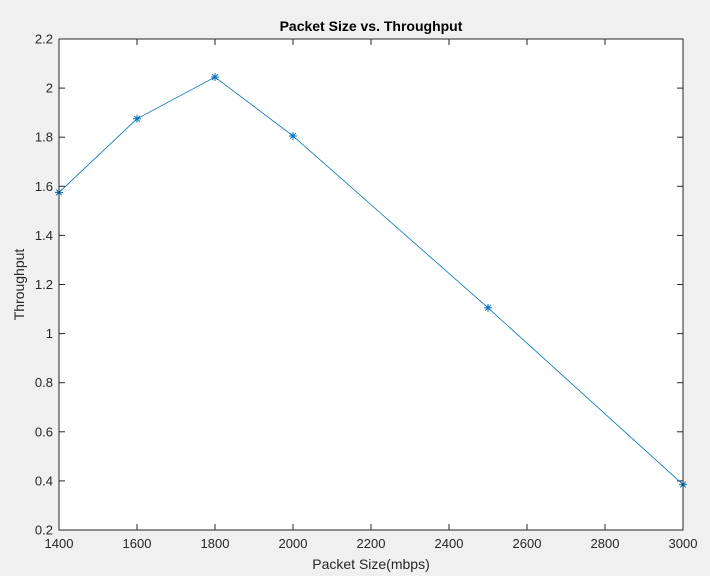  I want to click on y-tick-label: 1.8, so click(44, 137).